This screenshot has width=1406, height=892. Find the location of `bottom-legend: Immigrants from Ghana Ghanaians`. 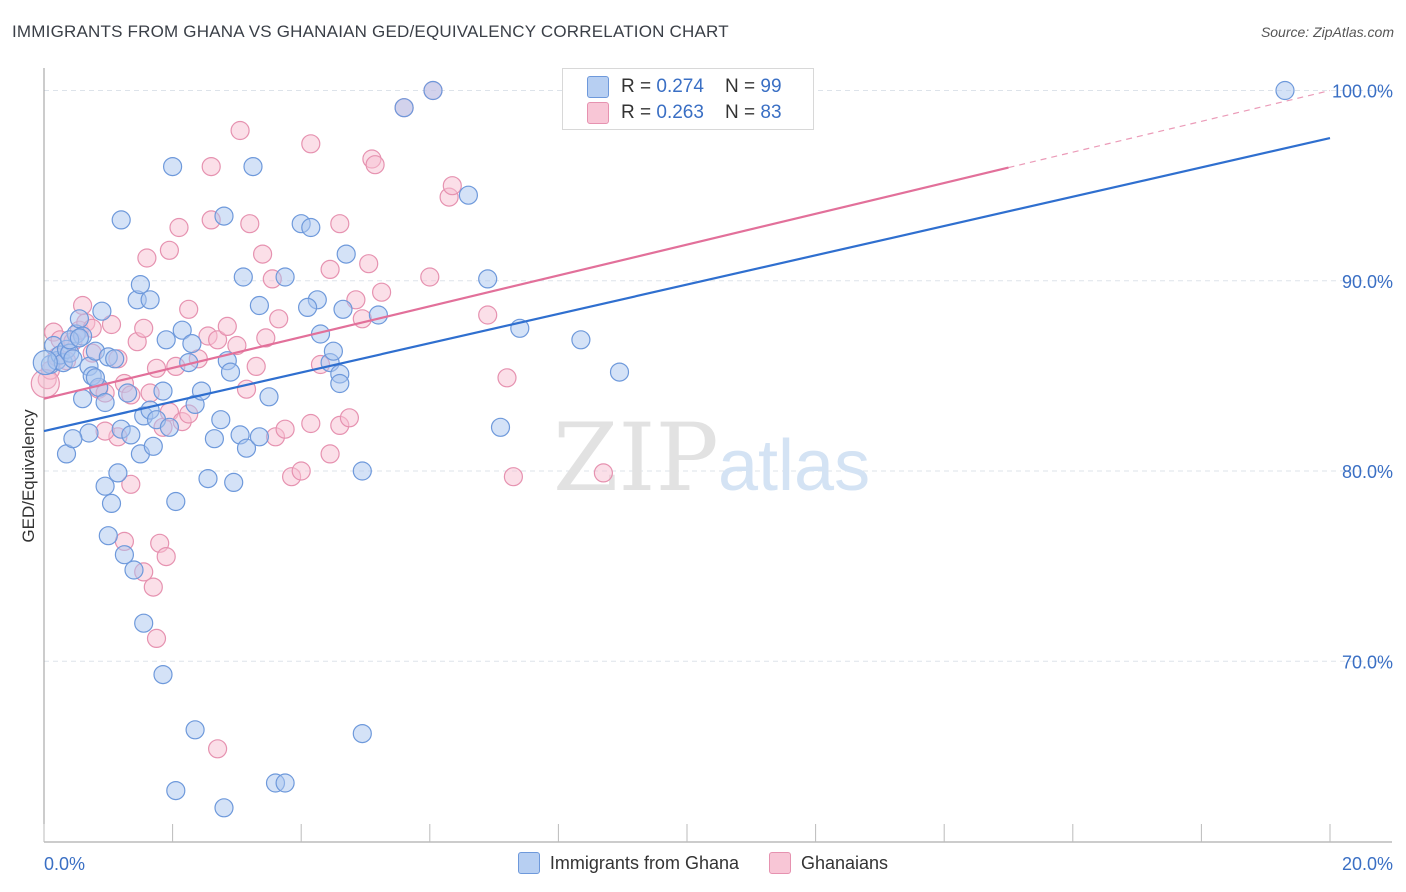

bottom-legend: Immigrants from Ghana Ghanaians is located at coordinates (703, 863).